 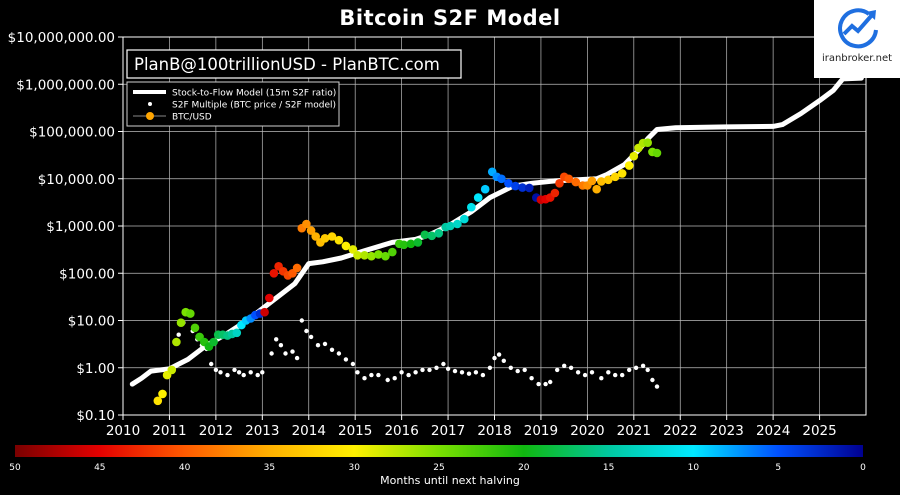 What do you see at coordinates (95, 369) in the screenshot?
I see `y-tick-label: $1.00` at bounding box center [95, 369].